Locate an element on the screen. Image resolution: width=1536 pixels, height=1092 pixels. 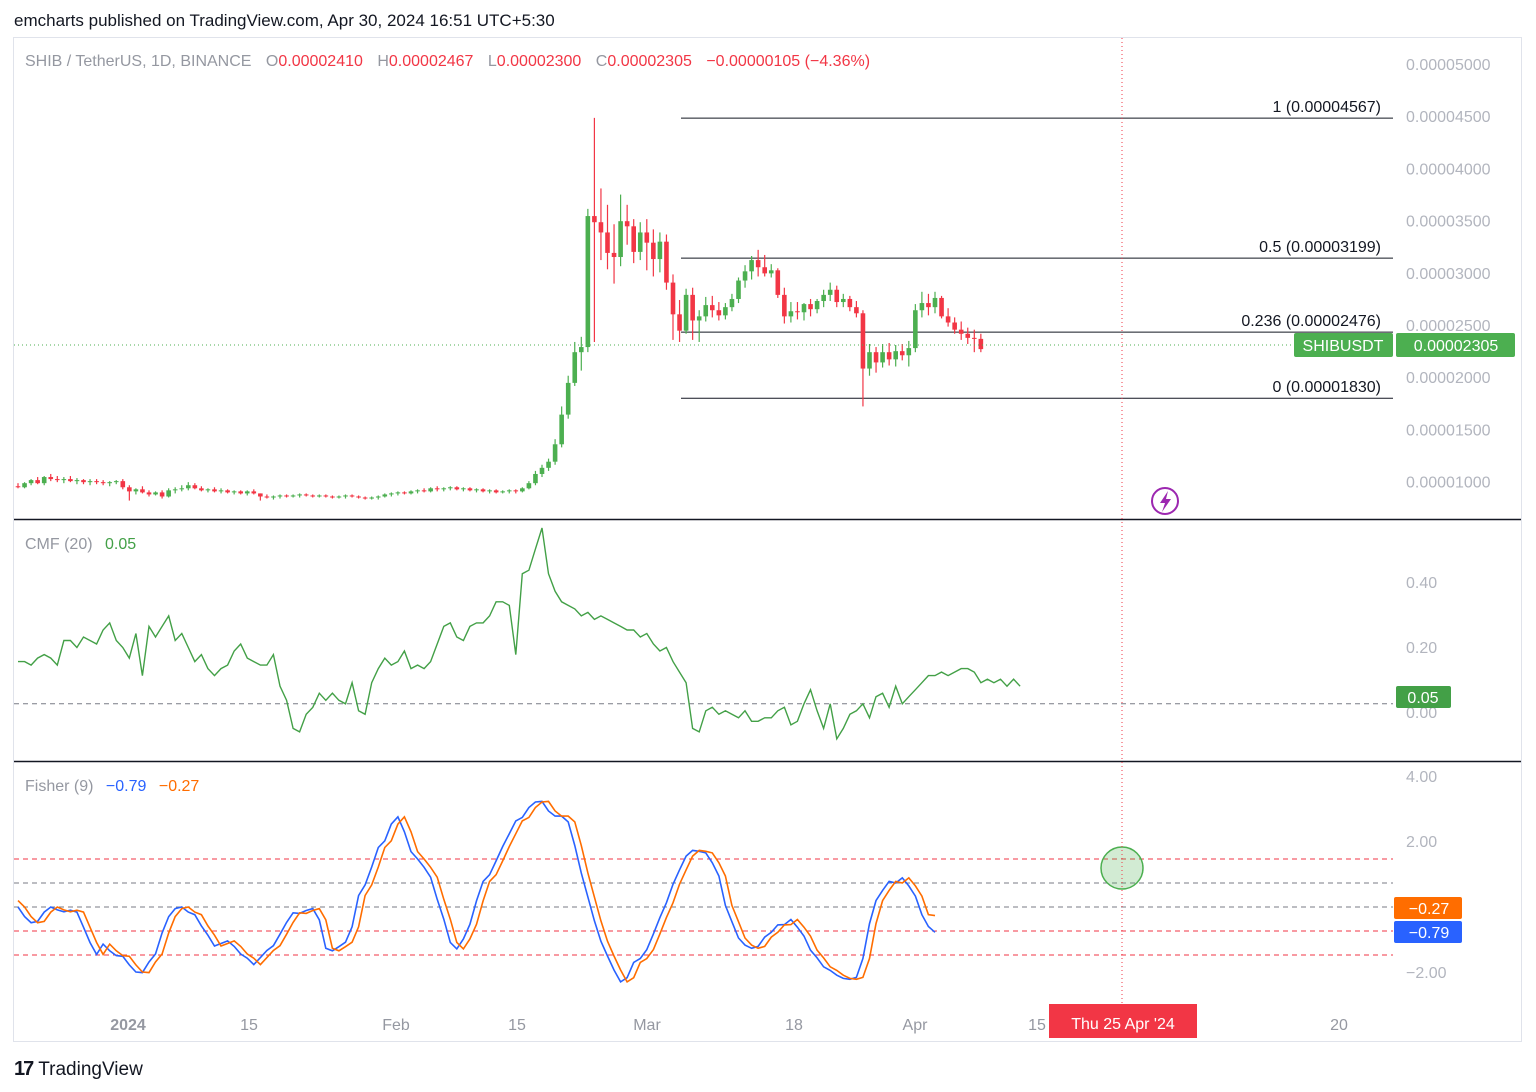
time-tick-label: Mar is located at coordinates (647, 1025).